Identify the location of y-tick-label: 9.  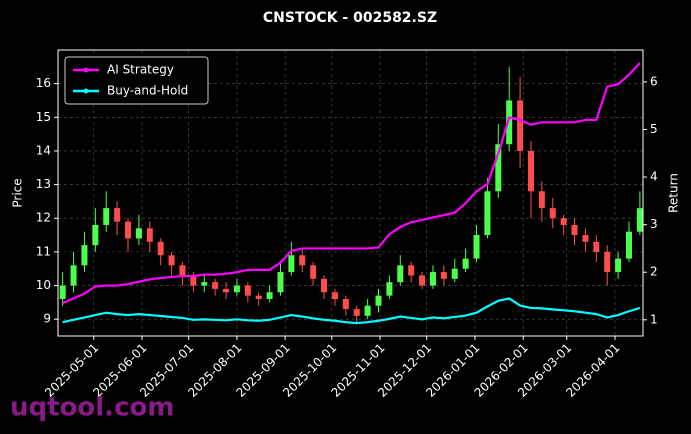
(47, 319).